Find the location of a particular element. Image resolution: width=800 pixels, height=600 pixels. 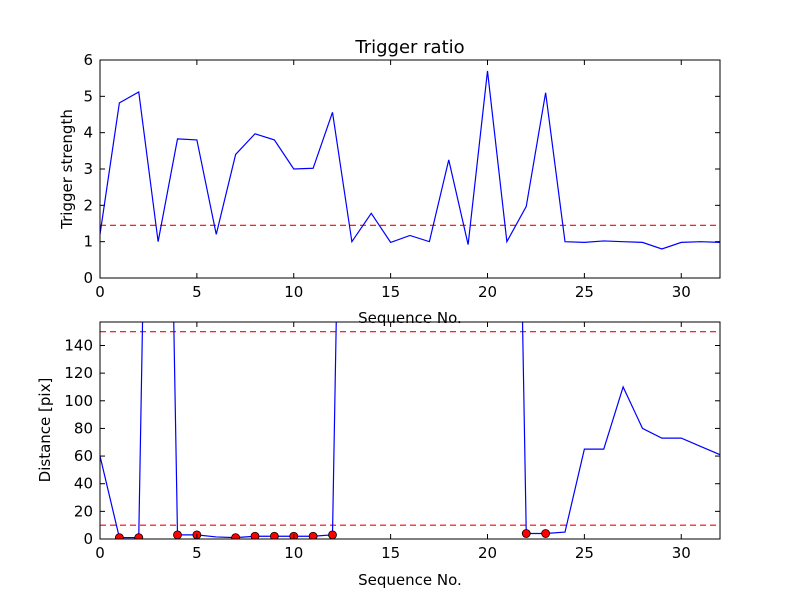

y-tick-label: 140 is located at coordinates (78, 345).